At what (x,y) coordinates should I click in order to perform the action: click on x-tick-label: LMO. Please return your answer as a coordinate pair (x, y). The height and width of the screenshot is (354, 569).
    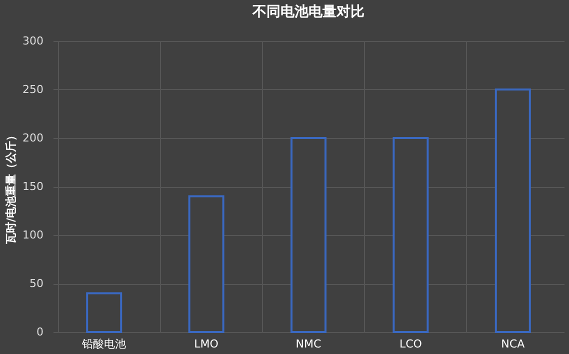
    Looking at the image, I should click on (206, 344).